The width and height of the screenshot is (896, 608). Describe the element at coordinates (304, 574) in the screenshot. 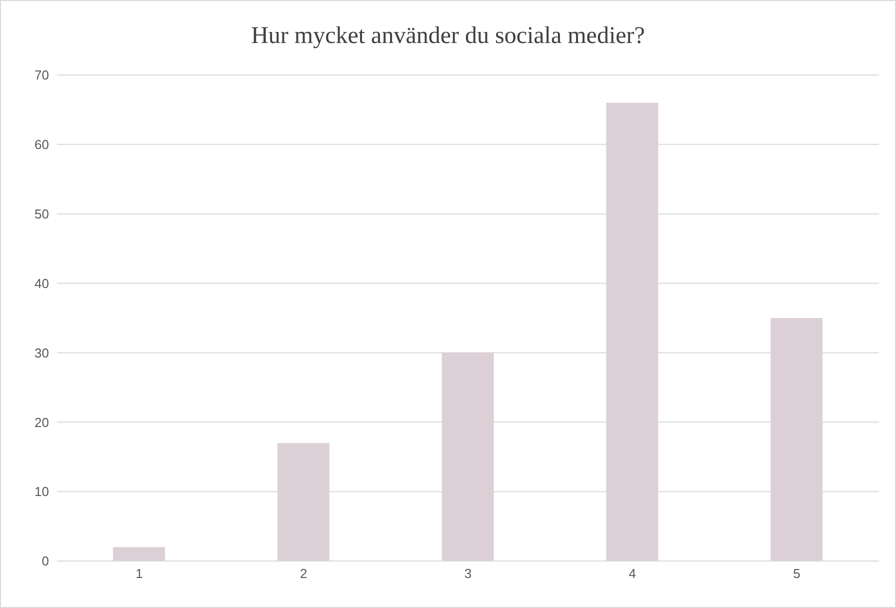

I see `x-tick-label: 2` at that location.